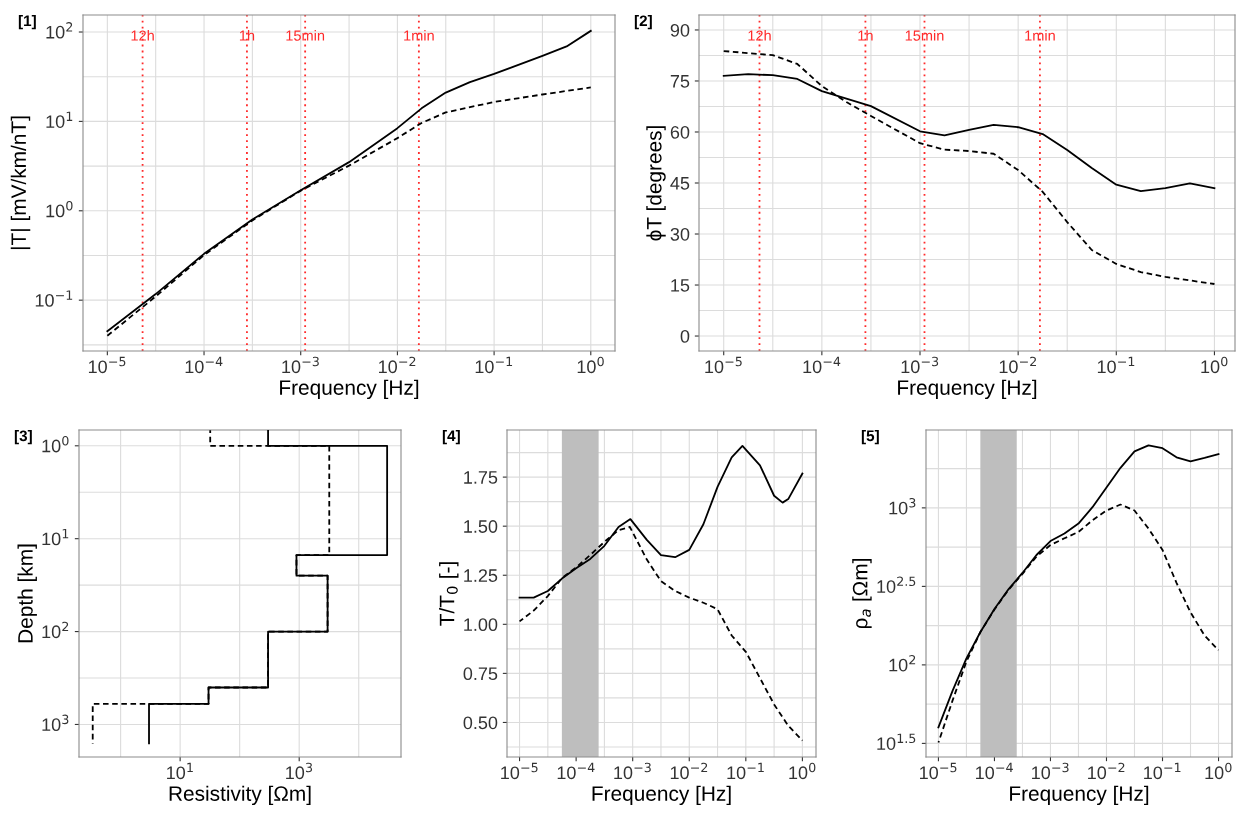 The image size is (1241, 825). I want to click on y-axis-title: ϕT [degrees], so click(656, 183).